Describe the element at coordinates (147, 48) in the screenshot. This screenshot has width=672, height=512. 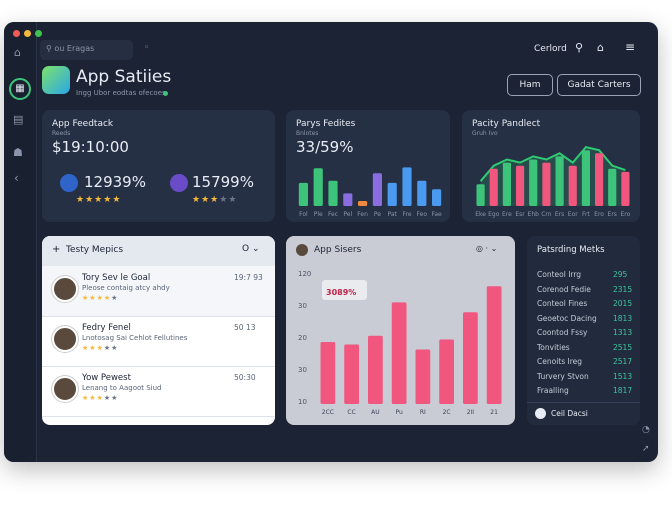
I see `refresh-icon: ◦` at that location.